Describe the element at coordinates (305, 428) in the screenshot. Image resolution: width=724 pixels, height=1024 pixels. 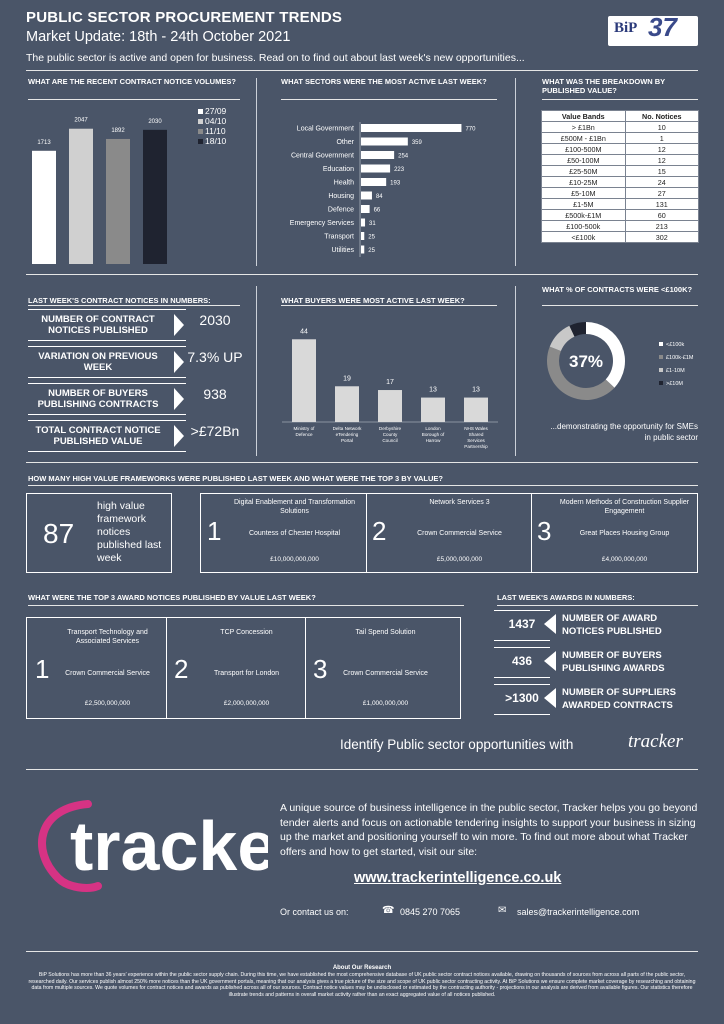
I see `buyer-category-label: Ministry of` at that location.